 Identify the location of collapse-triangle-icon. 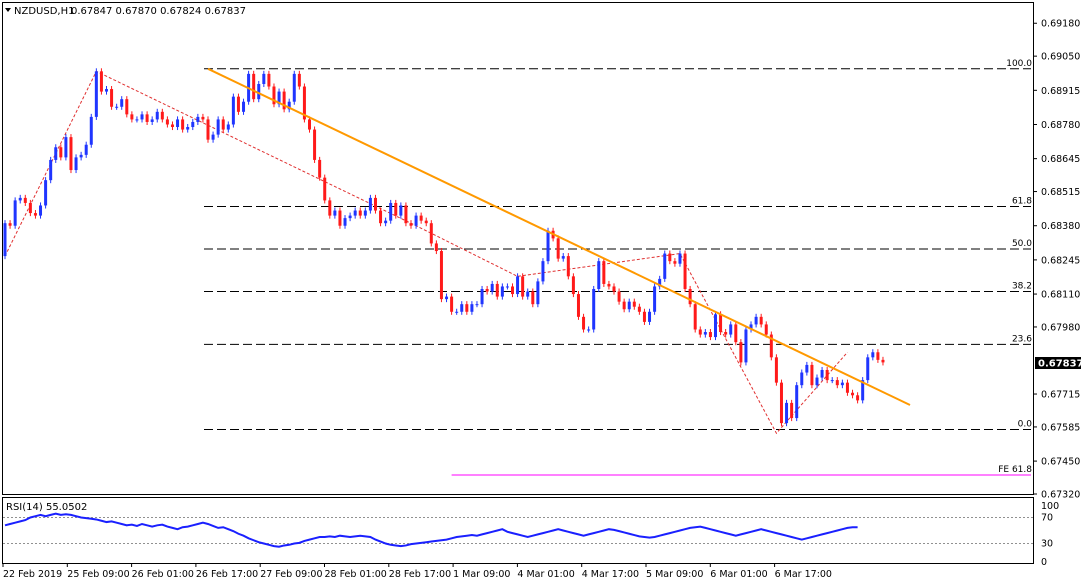
(8, 10).